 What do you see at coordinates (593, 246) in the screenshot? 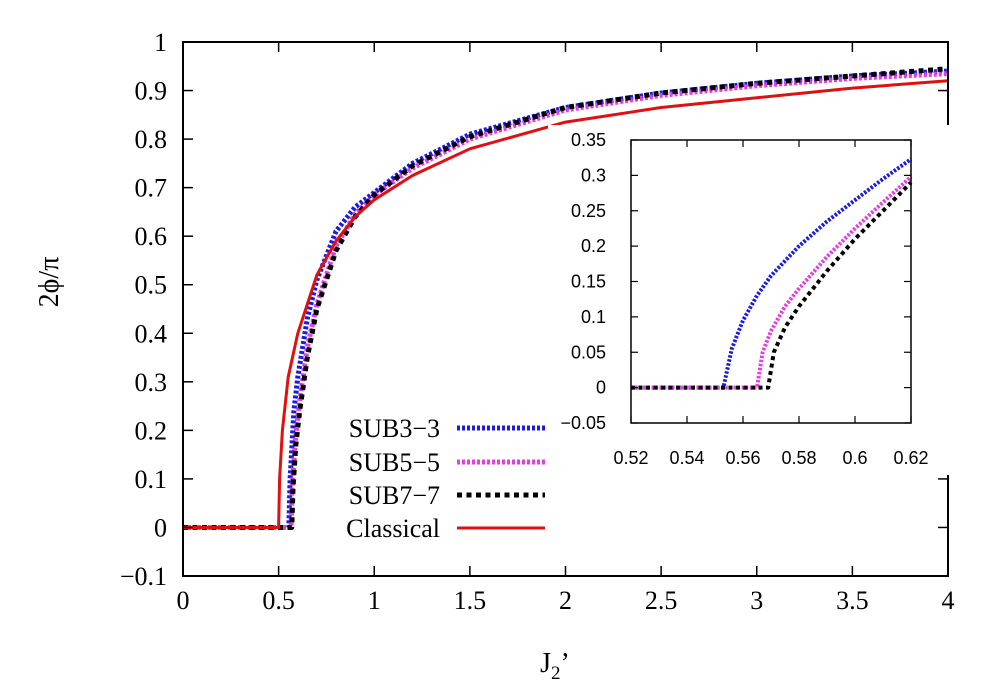
I see `inset-y-tick-label: 0.2` at bounding box center [593, 246].